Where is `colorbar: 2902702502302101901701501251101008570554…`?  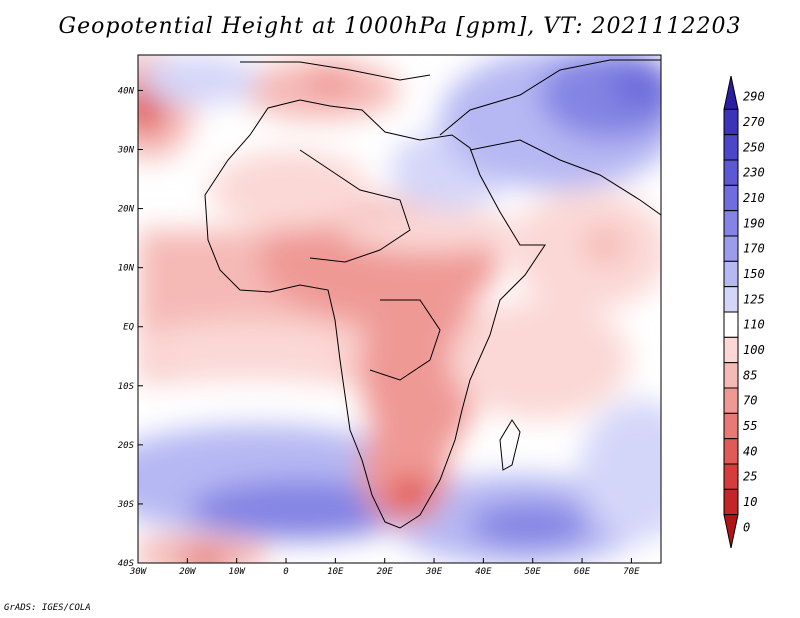
colorbar: 2902702502302101901701501251101008570554… is located at coordinates (744, 312).